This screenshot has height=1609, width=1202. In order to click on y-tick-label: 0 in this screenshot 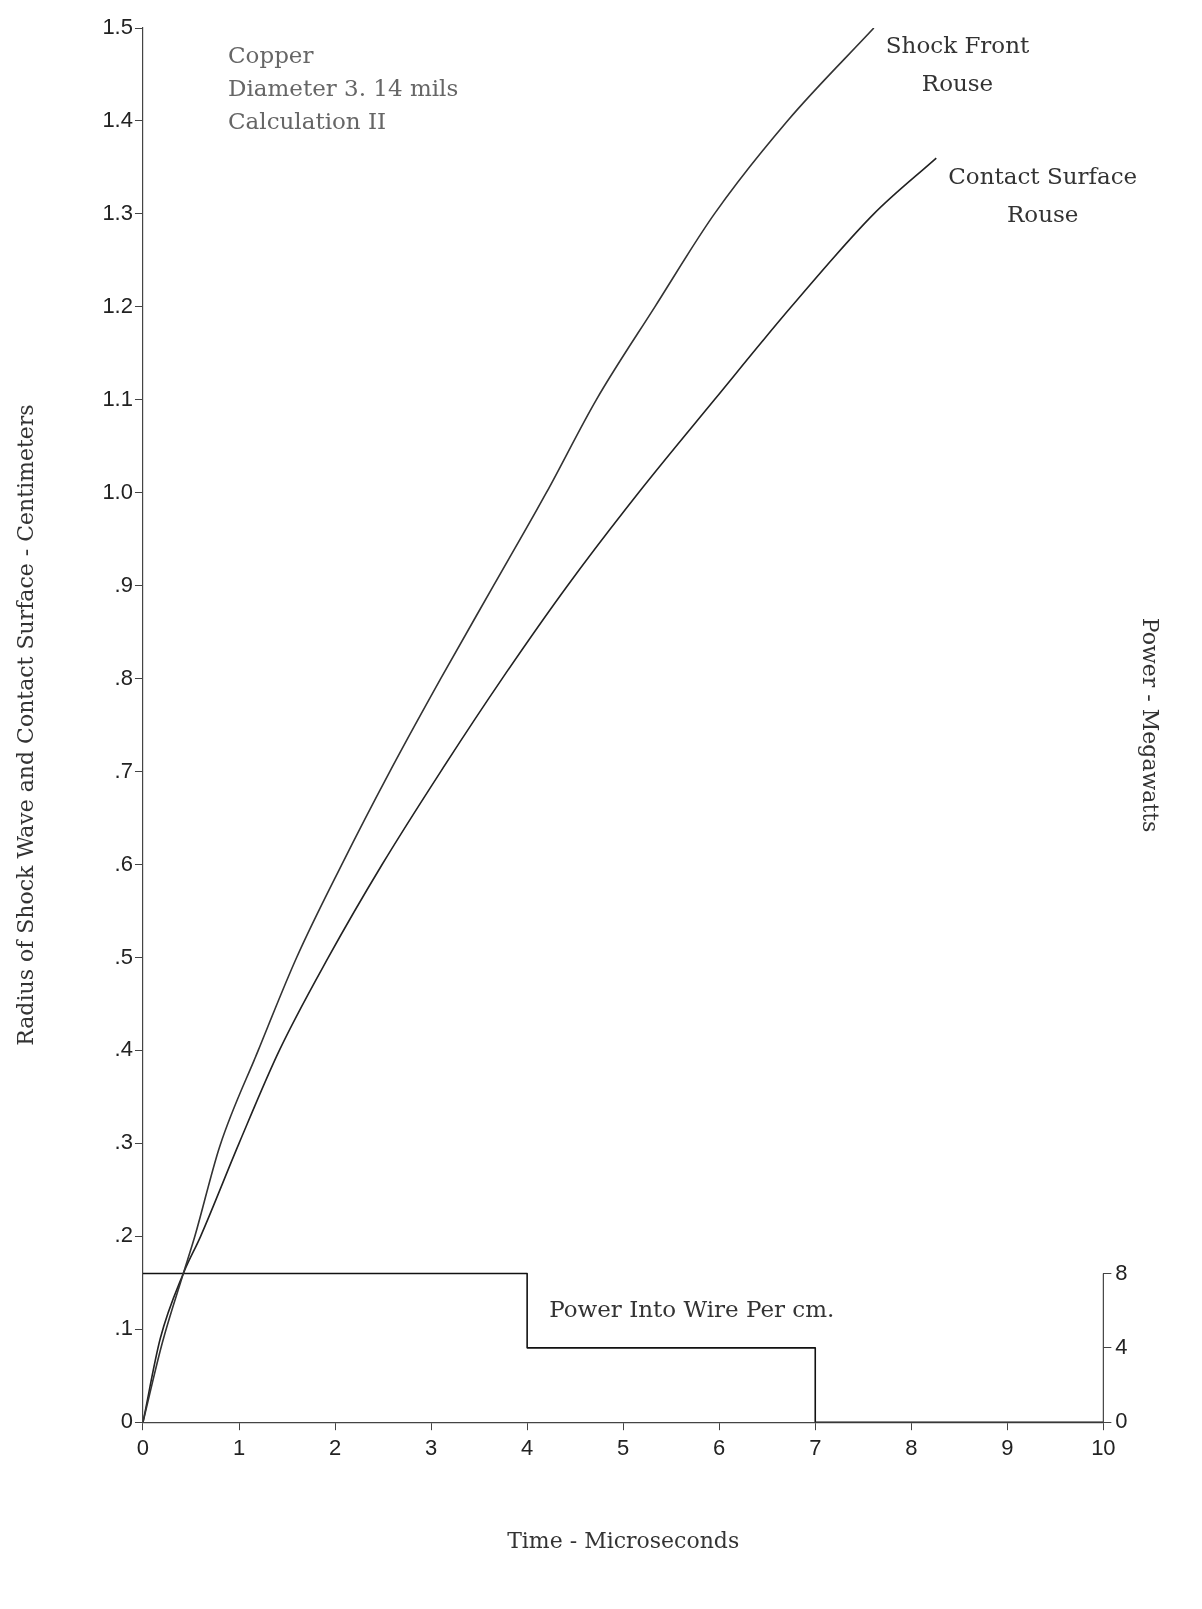, I will do `click(126, 1421)`.